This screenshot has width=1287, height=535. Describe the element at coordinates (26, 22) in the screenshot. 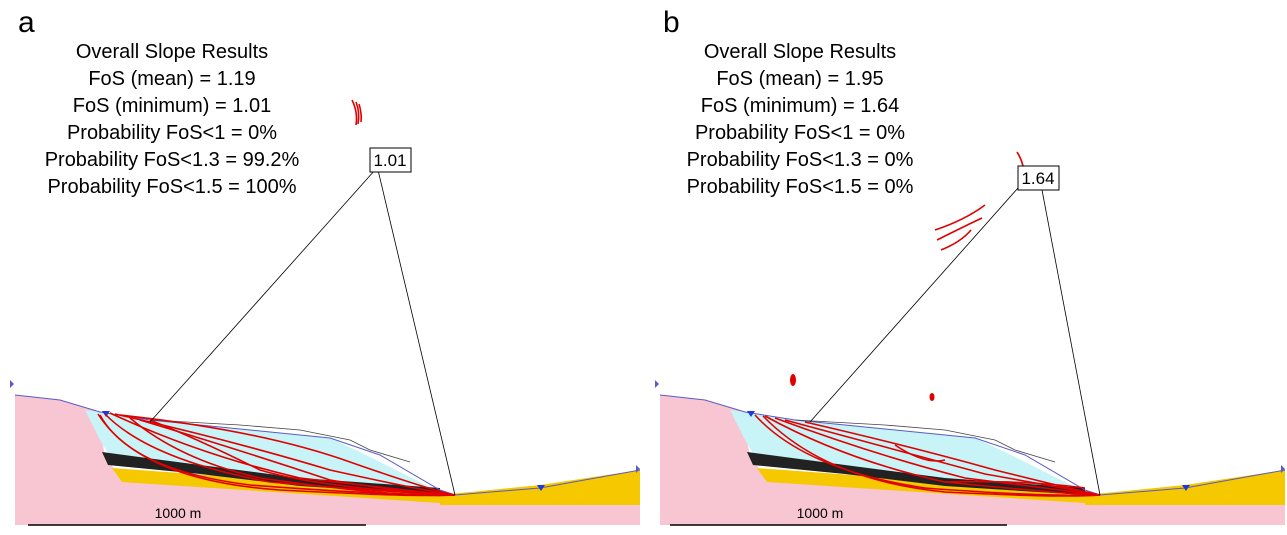

I see `panel-label: a` at that location.